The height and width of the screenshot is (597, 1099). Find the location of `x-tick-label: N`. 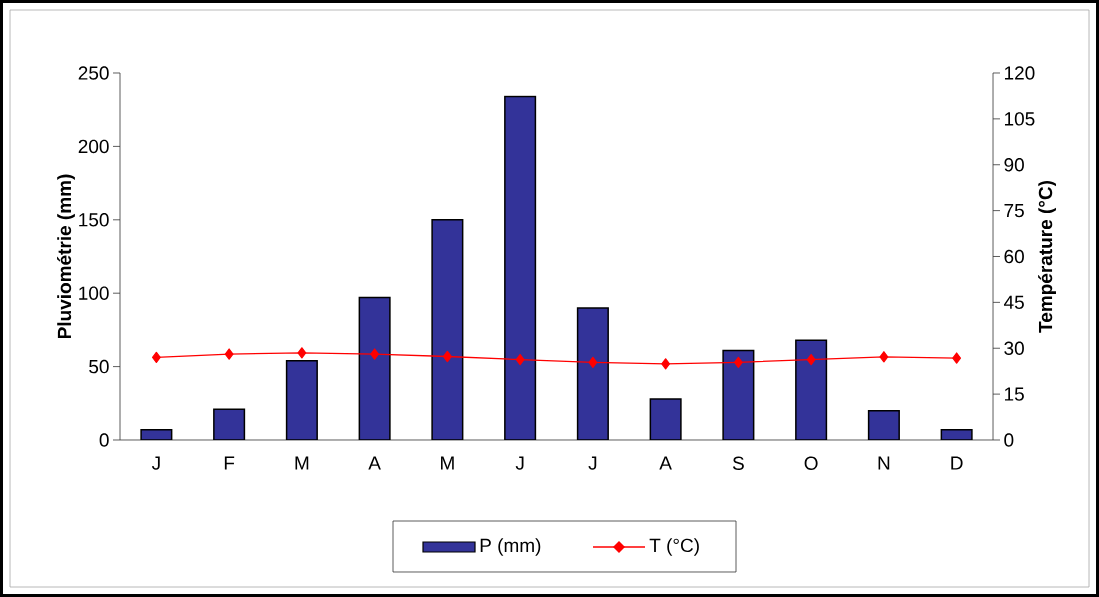

x-tick-label: N is located at coordinates (884, 463).